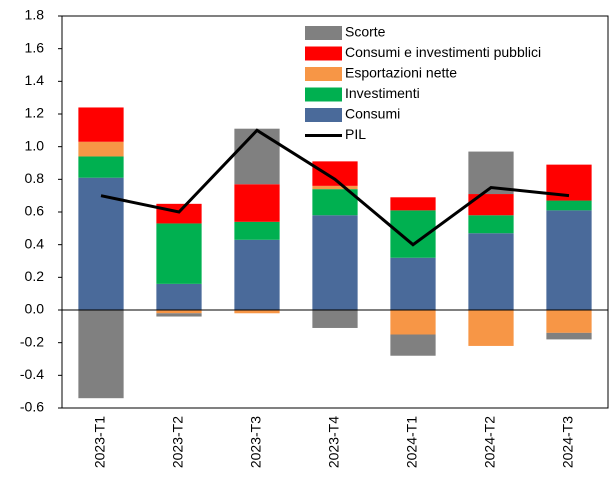 The image size is (611, 488). What do you see at coordinates (443, 52) in the screenshot?
I see `legend-label: Consumi e investimenti pubblici` at bounding box center [443, 52].